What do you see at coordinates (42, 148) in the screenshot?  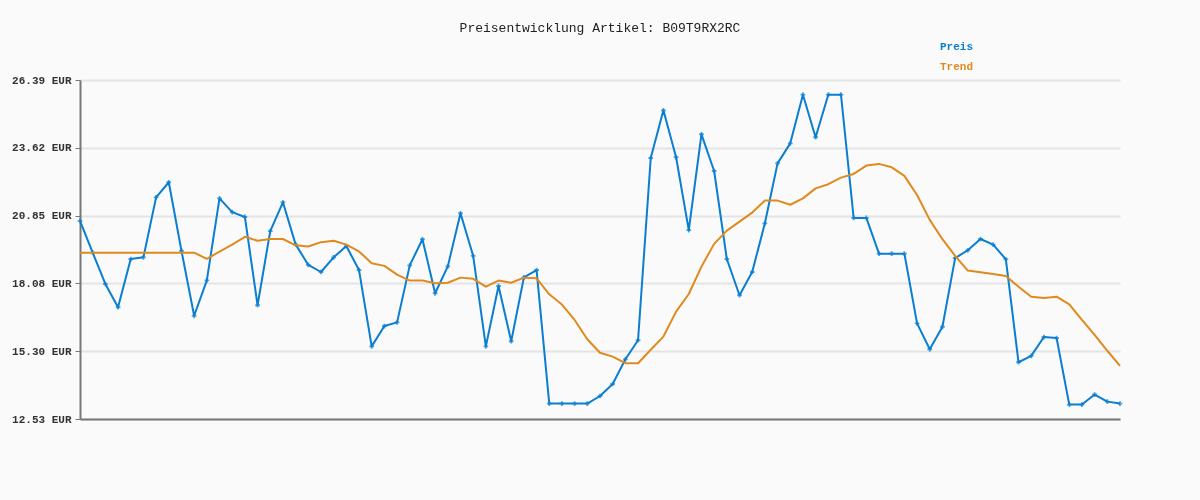 I see `y-tick-label: 23.62 EUR` at bounding box center [42, 148].